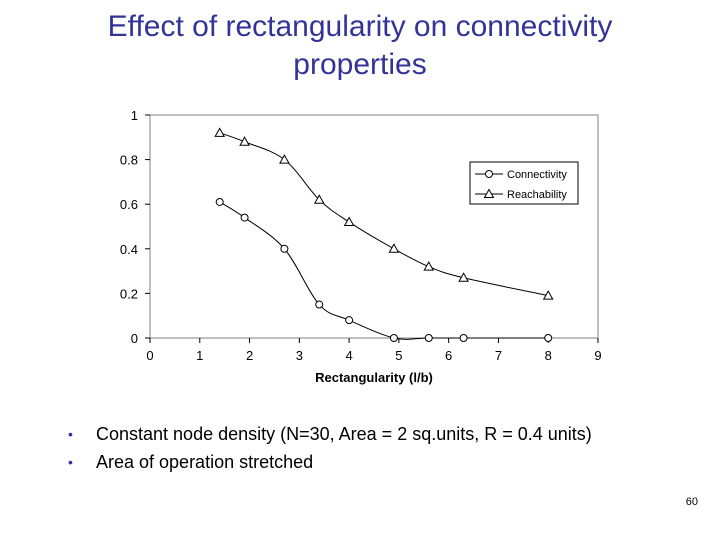 The width and height of the screenshot is (720, 540). What do you see at coordinates (398, 355) in the screenshot?
I see `x-tick-label: 5` at bounding box center [398, 355].